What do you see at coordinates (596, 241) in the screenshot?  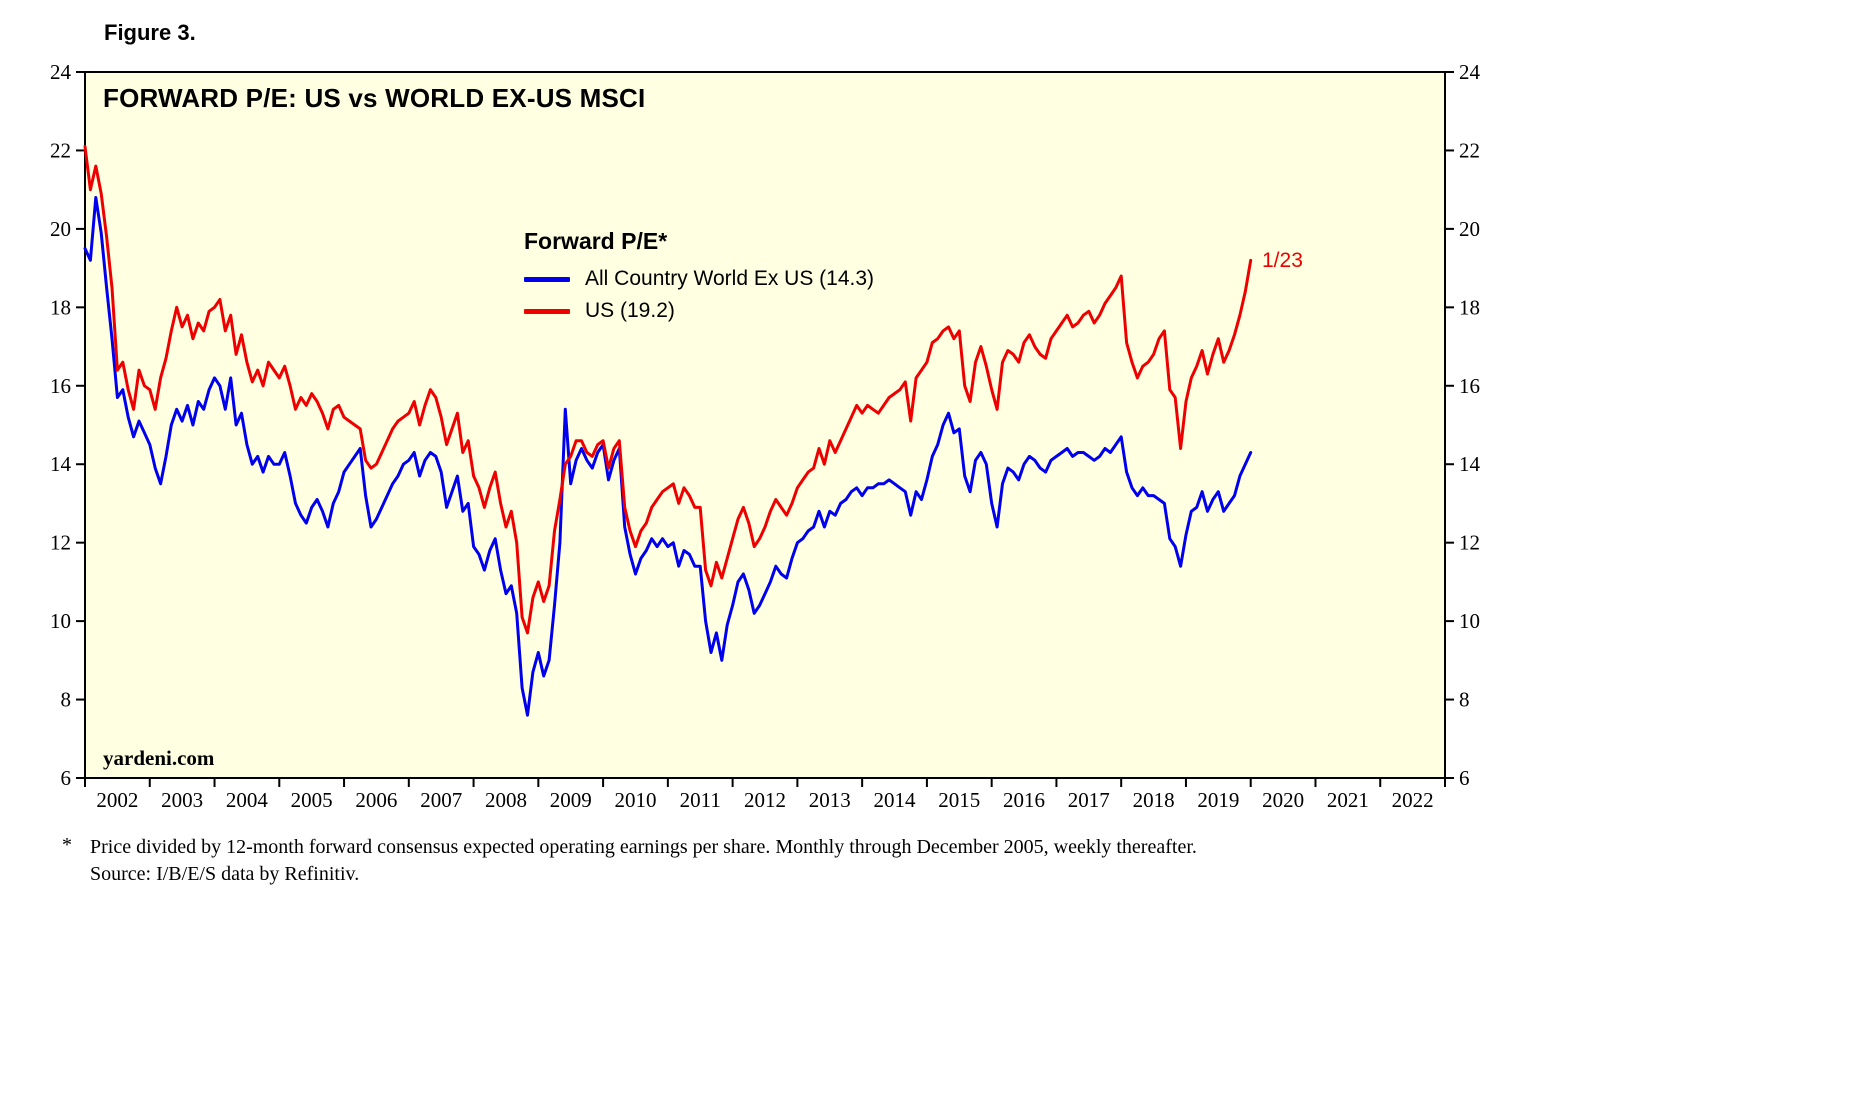 I see `legend-title: Forward P/E*` at bounding box center [596, 241].